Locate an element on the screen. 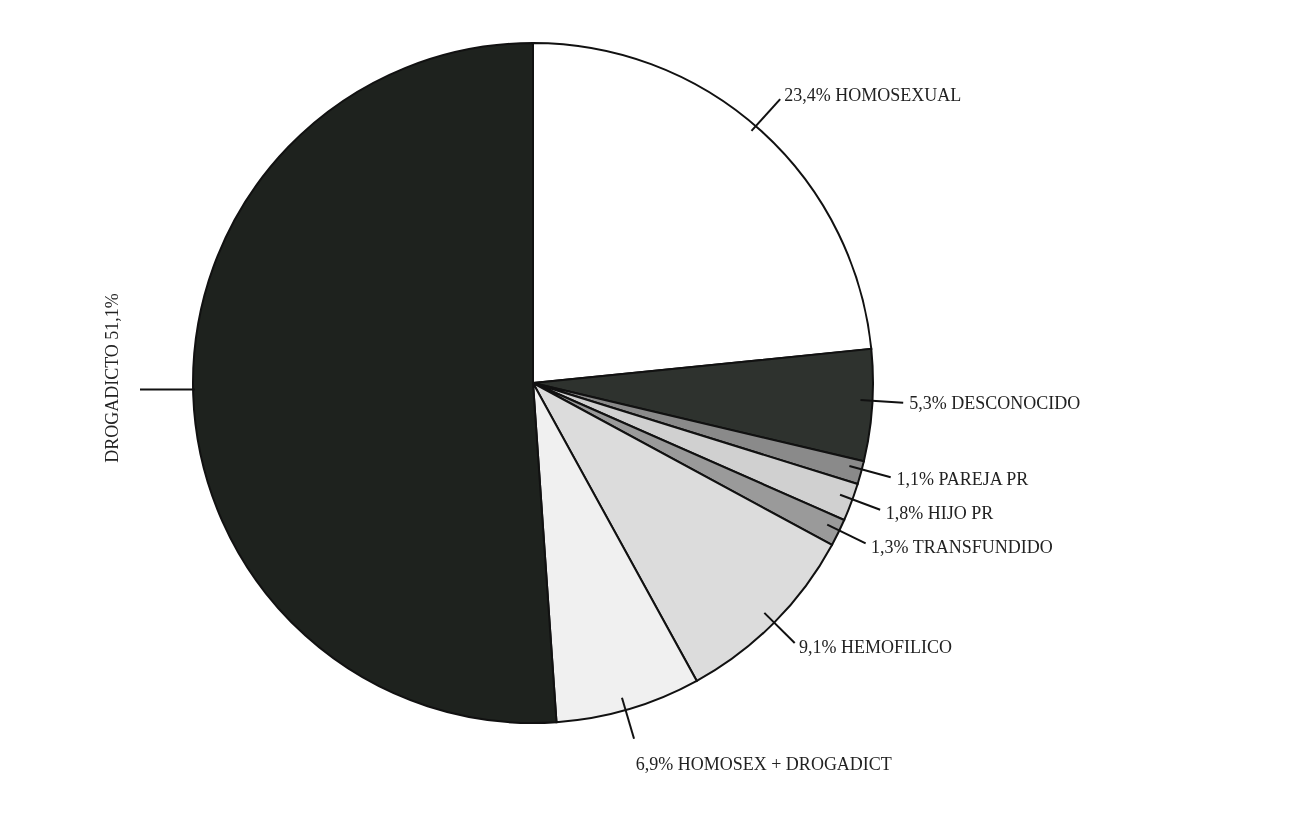  slice-label: 6,9% HOMOSEX + DROGADICT is located at coordinates (763, 764).